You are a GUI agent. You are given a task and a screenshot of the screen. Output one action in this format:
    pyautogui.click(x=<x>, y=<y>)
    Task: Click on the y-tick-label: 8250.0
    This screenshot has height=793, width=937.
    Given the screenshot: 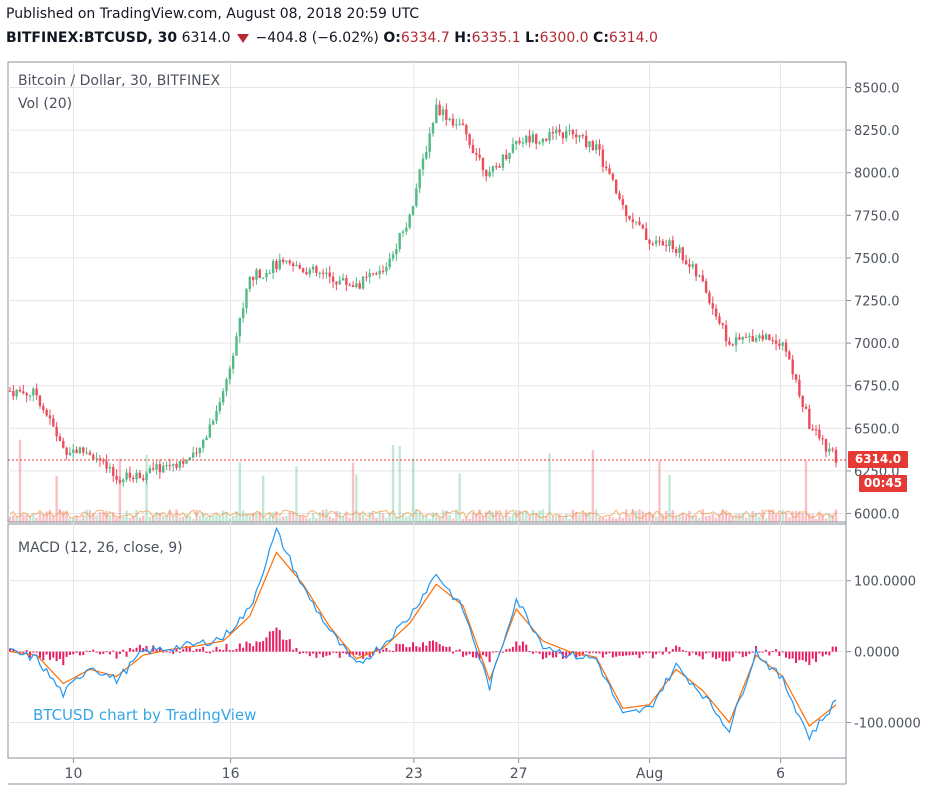 What is the action you would take?
    pyautogui.click(x=877, y=131)
    